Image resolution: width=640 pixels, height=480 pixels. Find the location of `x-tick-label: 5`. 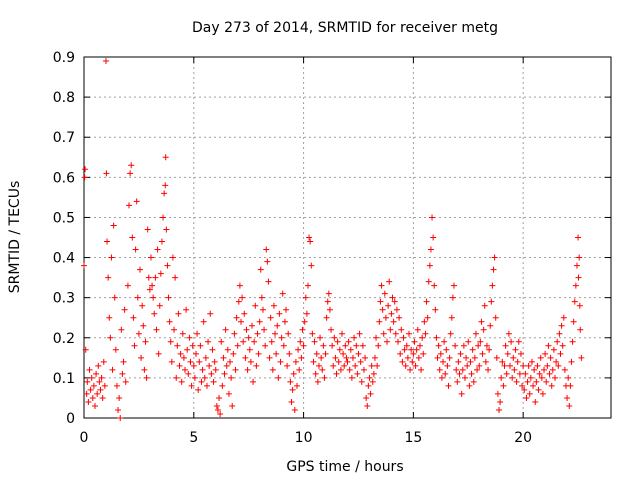

x-tick-label: 5 is located at coordinates (193, 438).